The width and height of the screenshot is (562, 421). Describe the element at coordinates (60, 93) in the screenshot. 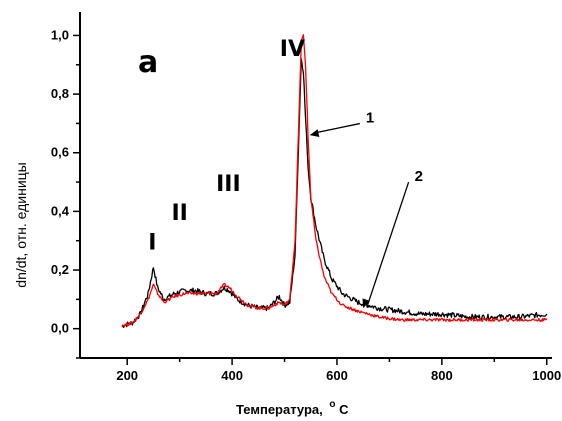

I see `y-tick-label: 0,8` at that location.